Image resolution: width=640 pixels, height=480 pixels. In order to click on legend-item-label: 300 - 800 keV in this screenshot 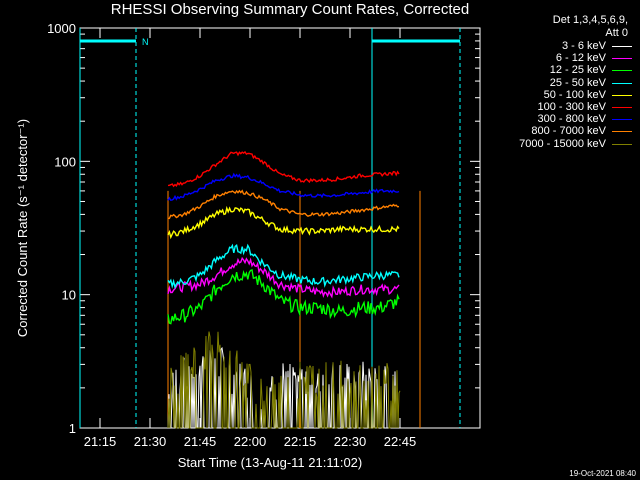, I will do `click(572, 119)`.